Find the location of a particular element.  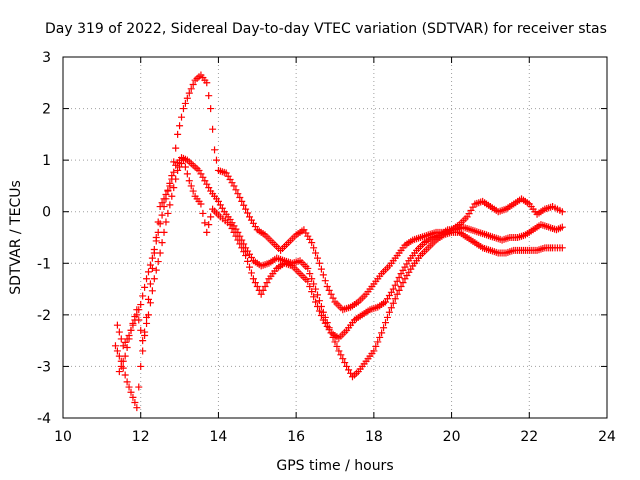

y-tick-label: 2 is located at coordinates (46, 110).